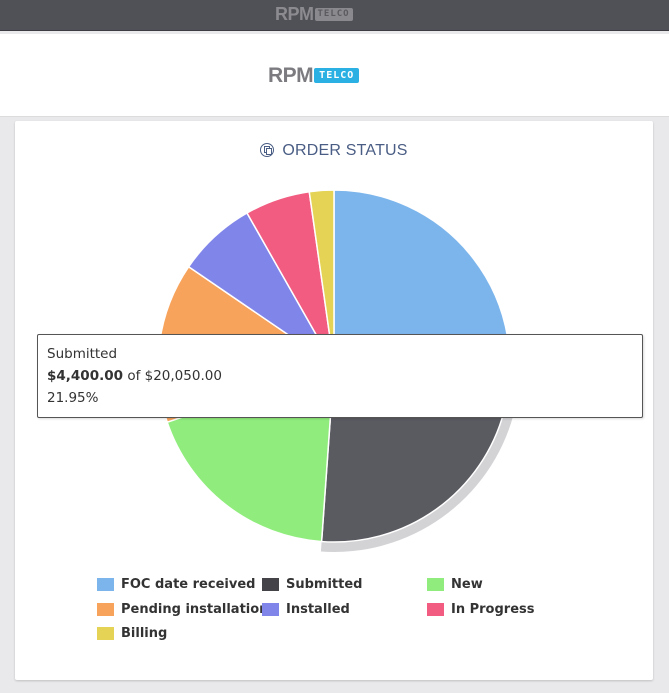 This screenshot has width=669, height=693. I want to click on legend-item-pending-installation: Pending installation, so click(182, 609).